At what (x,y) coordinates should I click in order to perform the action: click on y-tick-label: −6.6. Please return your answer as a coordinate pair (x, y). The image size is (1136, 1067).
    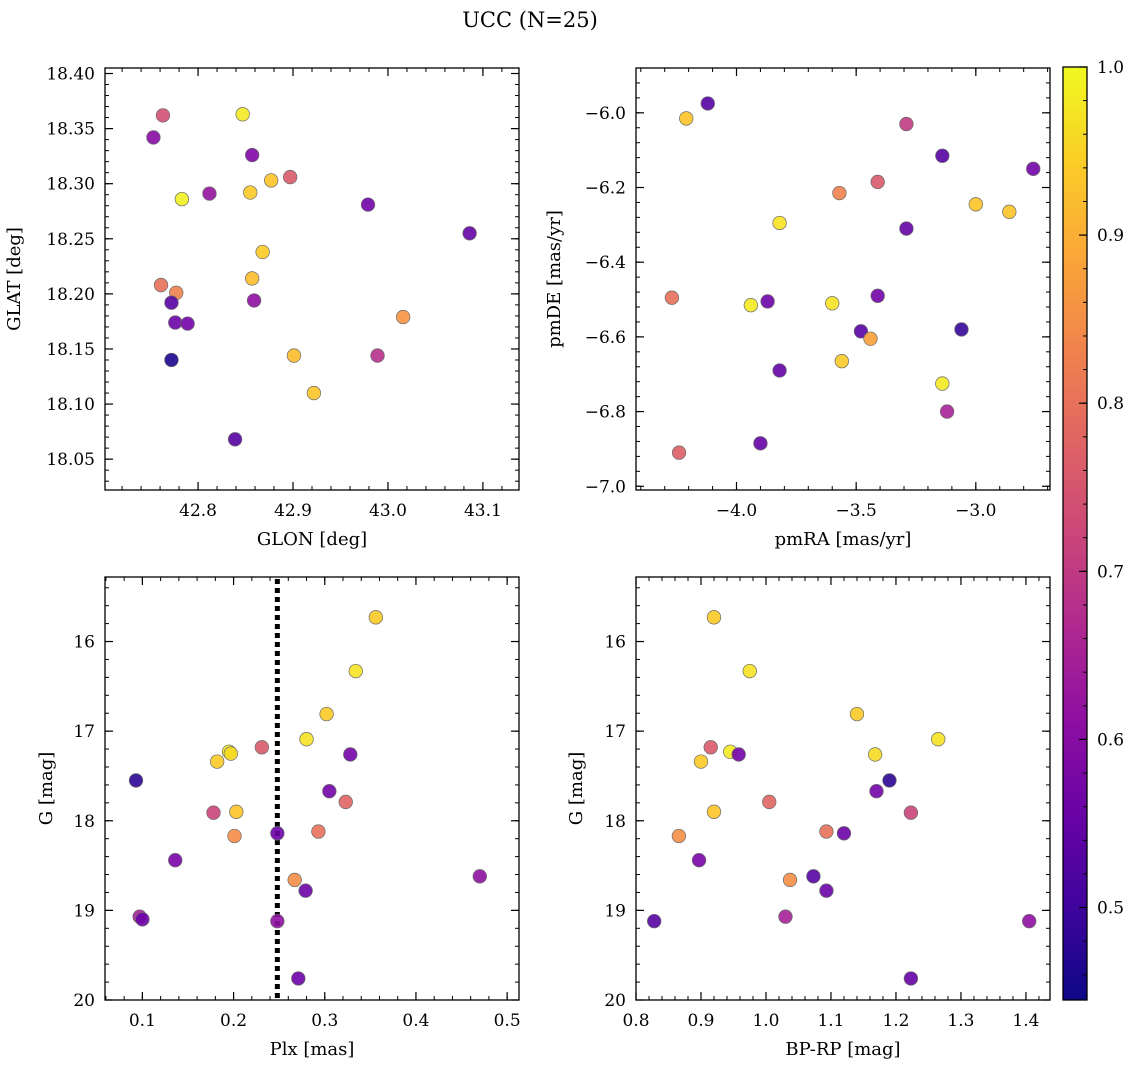
    Looking at the image, I should click on (605, 338).